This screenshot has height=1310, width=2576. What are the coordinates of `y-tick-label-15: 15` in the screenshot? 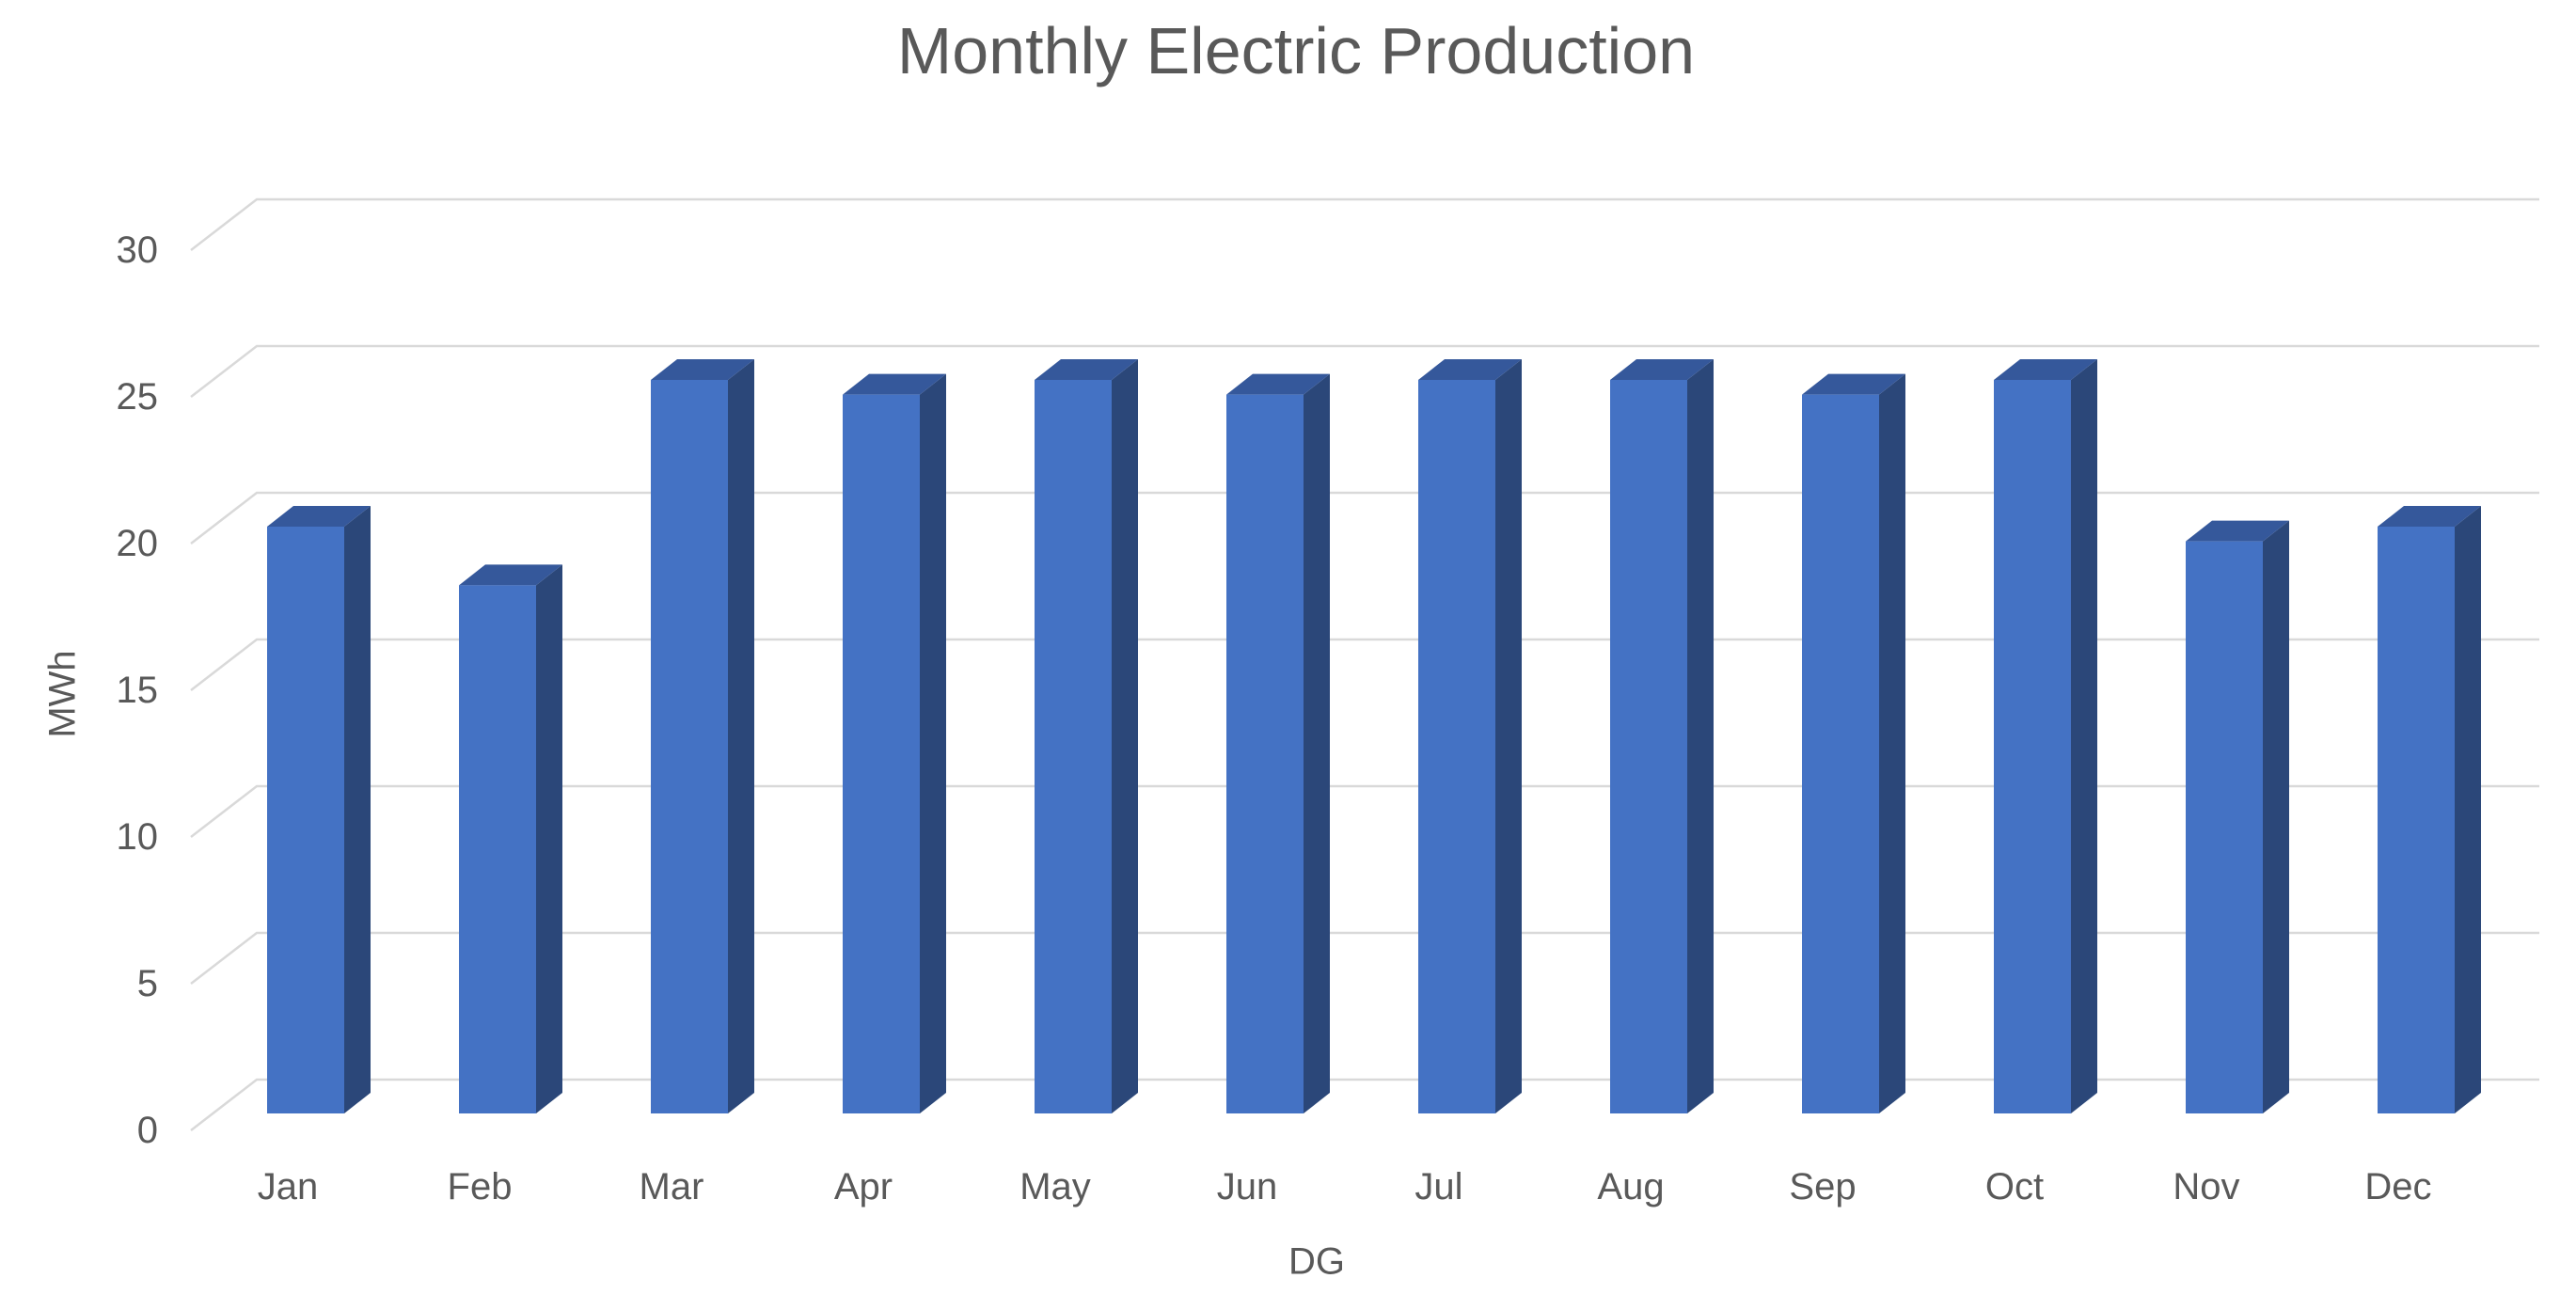 It's located at (138, 690).